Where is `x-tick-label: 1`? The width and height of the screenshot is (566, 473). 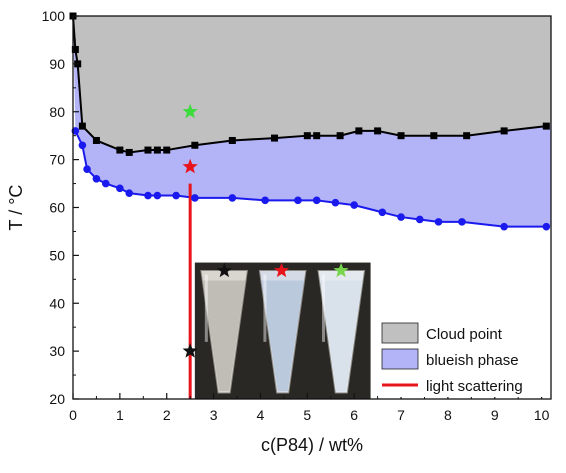 x-tick-label: 1 is located at coordinates (120, 415).